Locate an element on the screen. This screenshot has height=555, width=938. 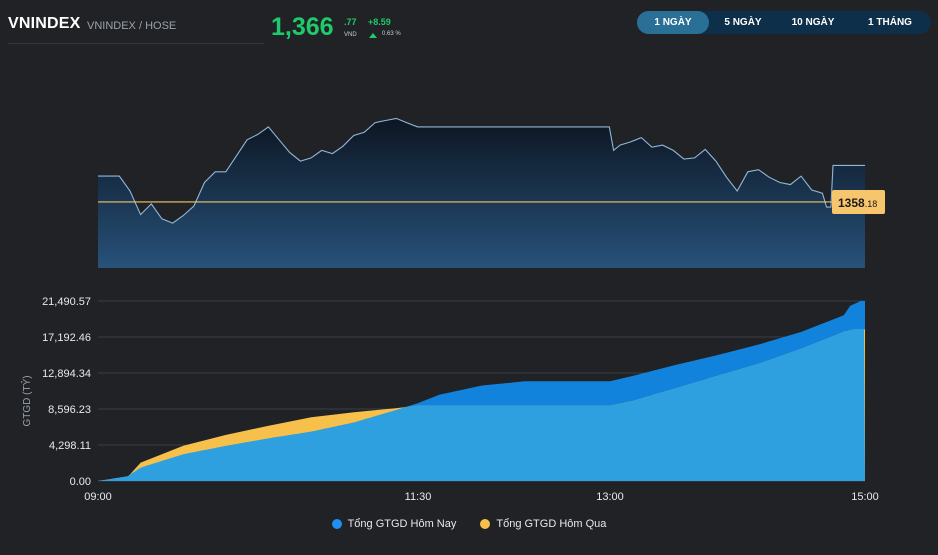
reference-price-dec: .18 is located at coordinates (871, 204).